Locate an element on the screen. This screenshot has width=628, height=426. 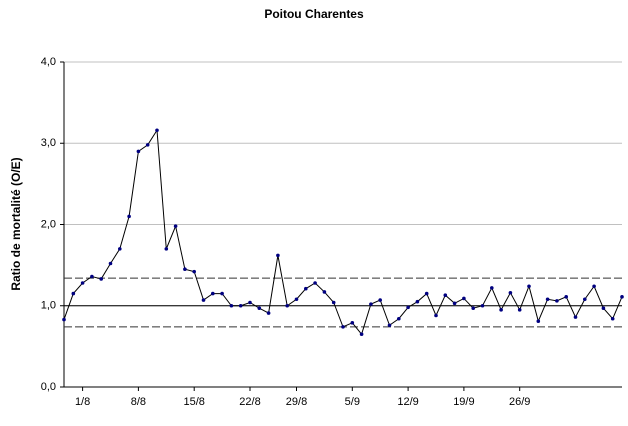
y-tick-label: 4,0 is located at coordinates (48, 62).